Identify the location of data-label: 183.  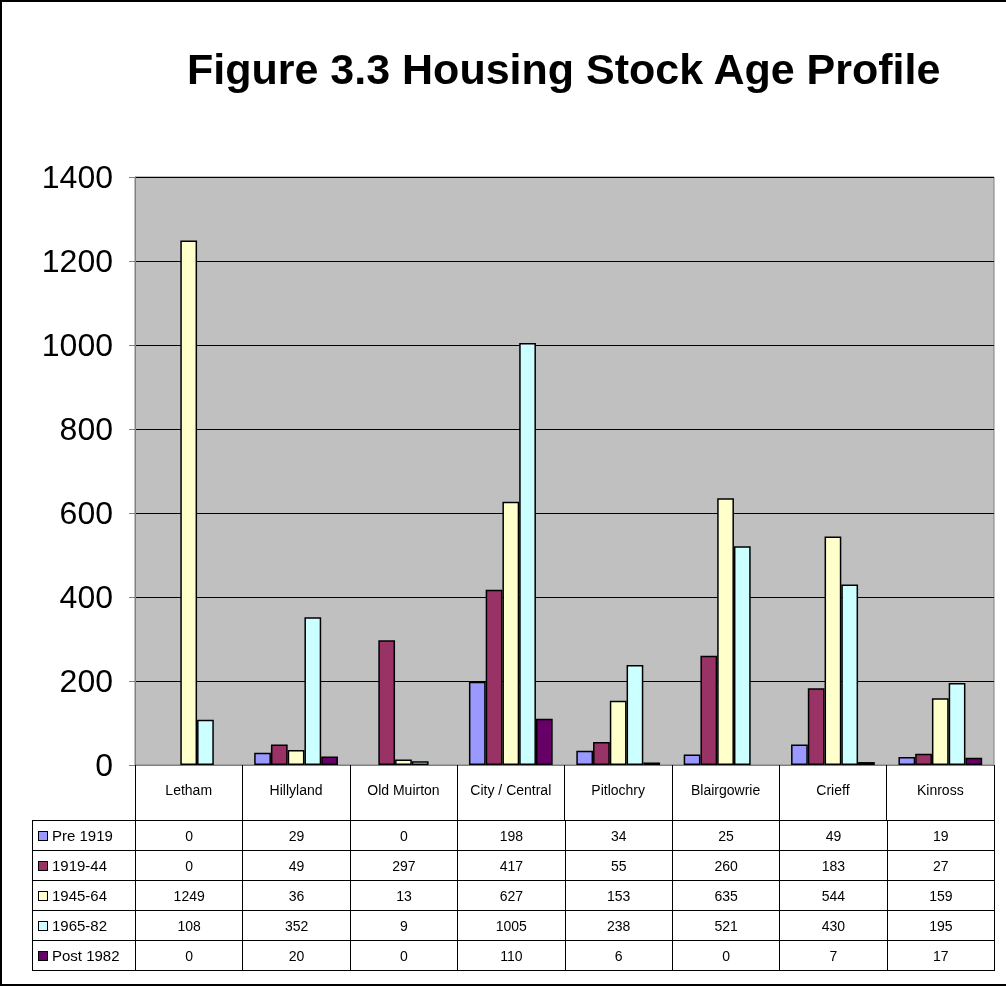
(833, 865).